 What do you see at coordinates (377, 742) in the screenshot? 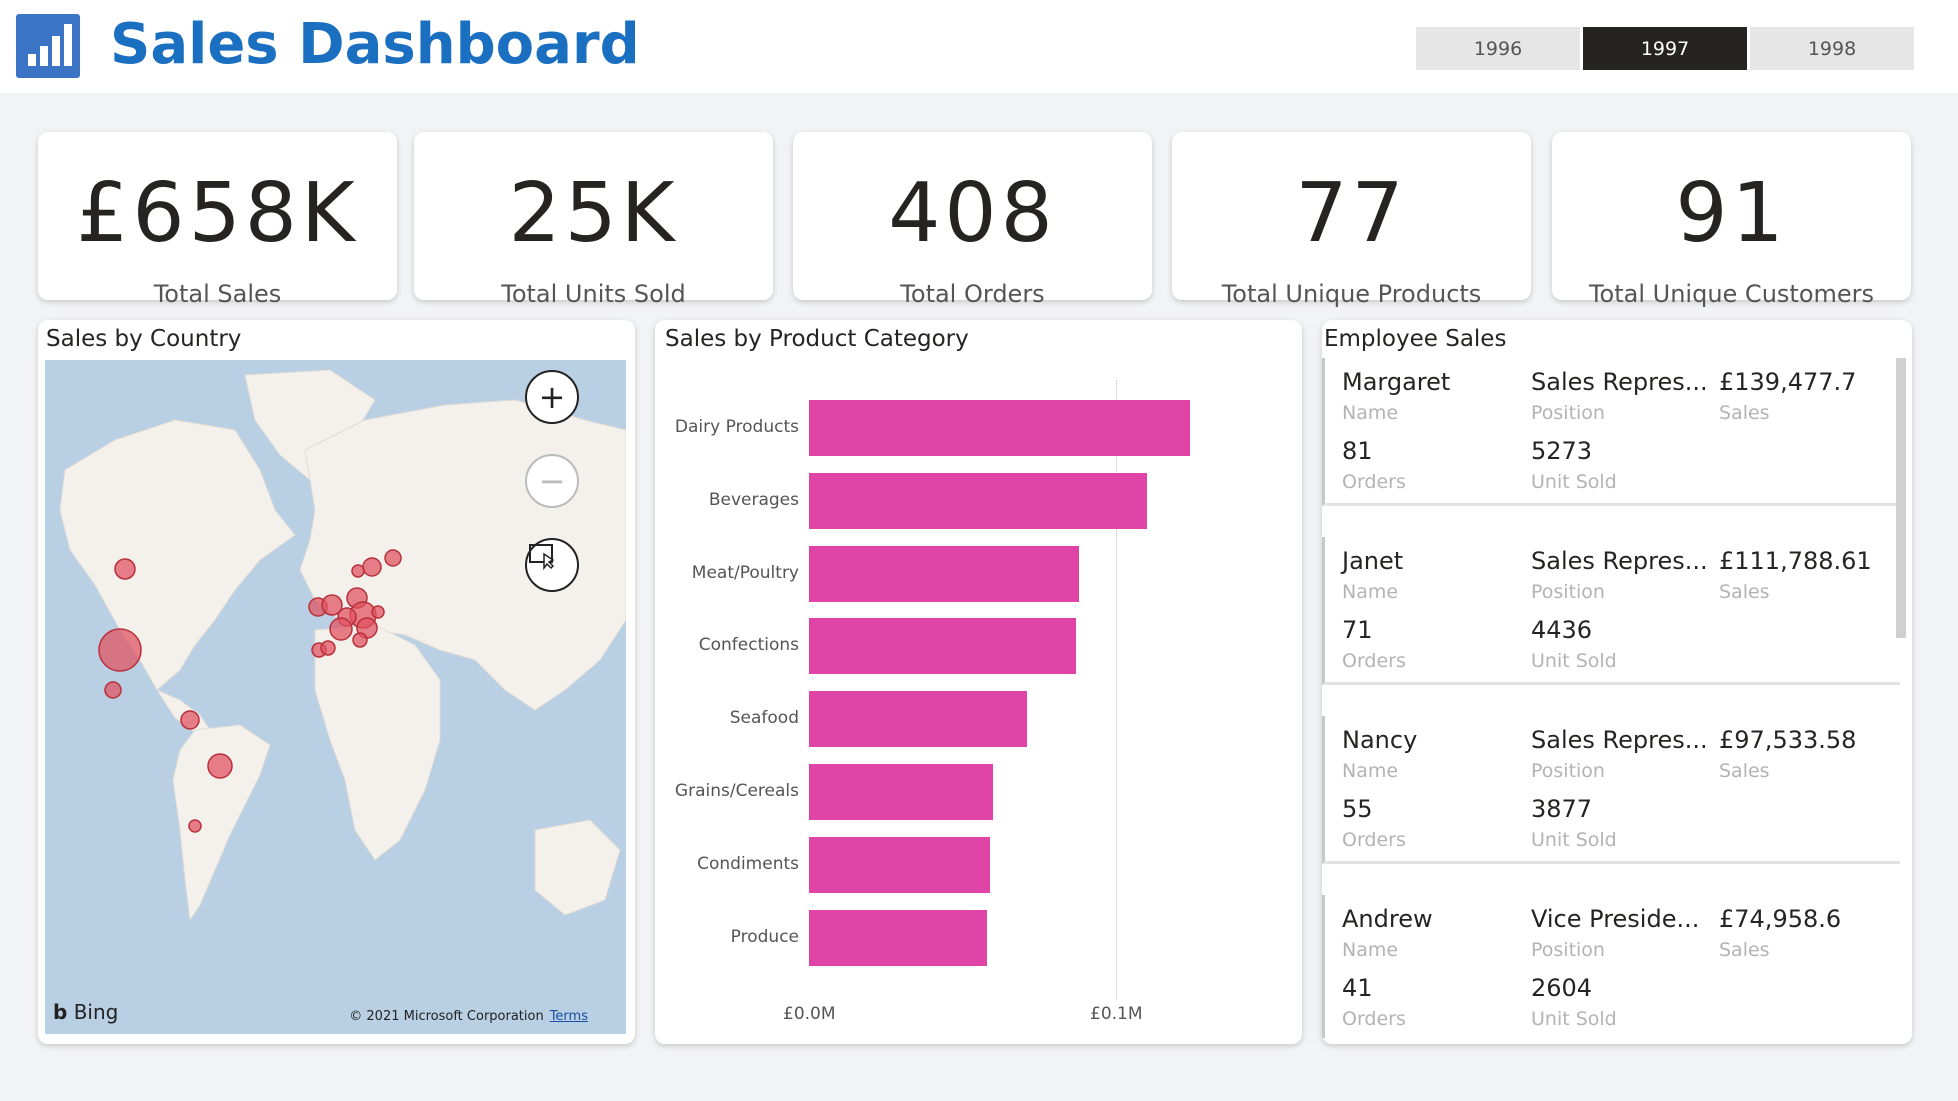
I see `land-africa` at bounding box center [377, 742].